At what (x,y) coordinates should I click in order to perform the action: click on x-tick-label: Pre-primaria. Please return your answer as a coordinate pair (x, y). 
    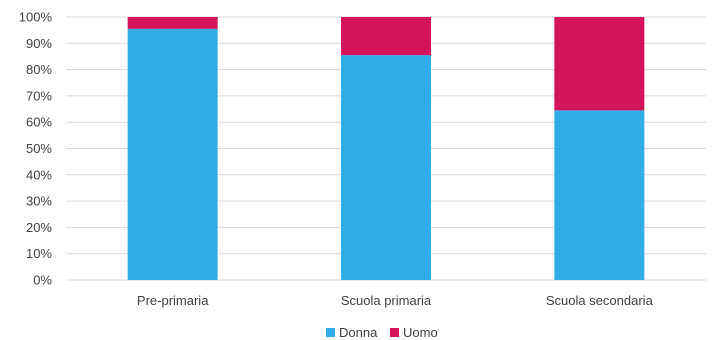
    Looking at the image, I should click on (173, 300).